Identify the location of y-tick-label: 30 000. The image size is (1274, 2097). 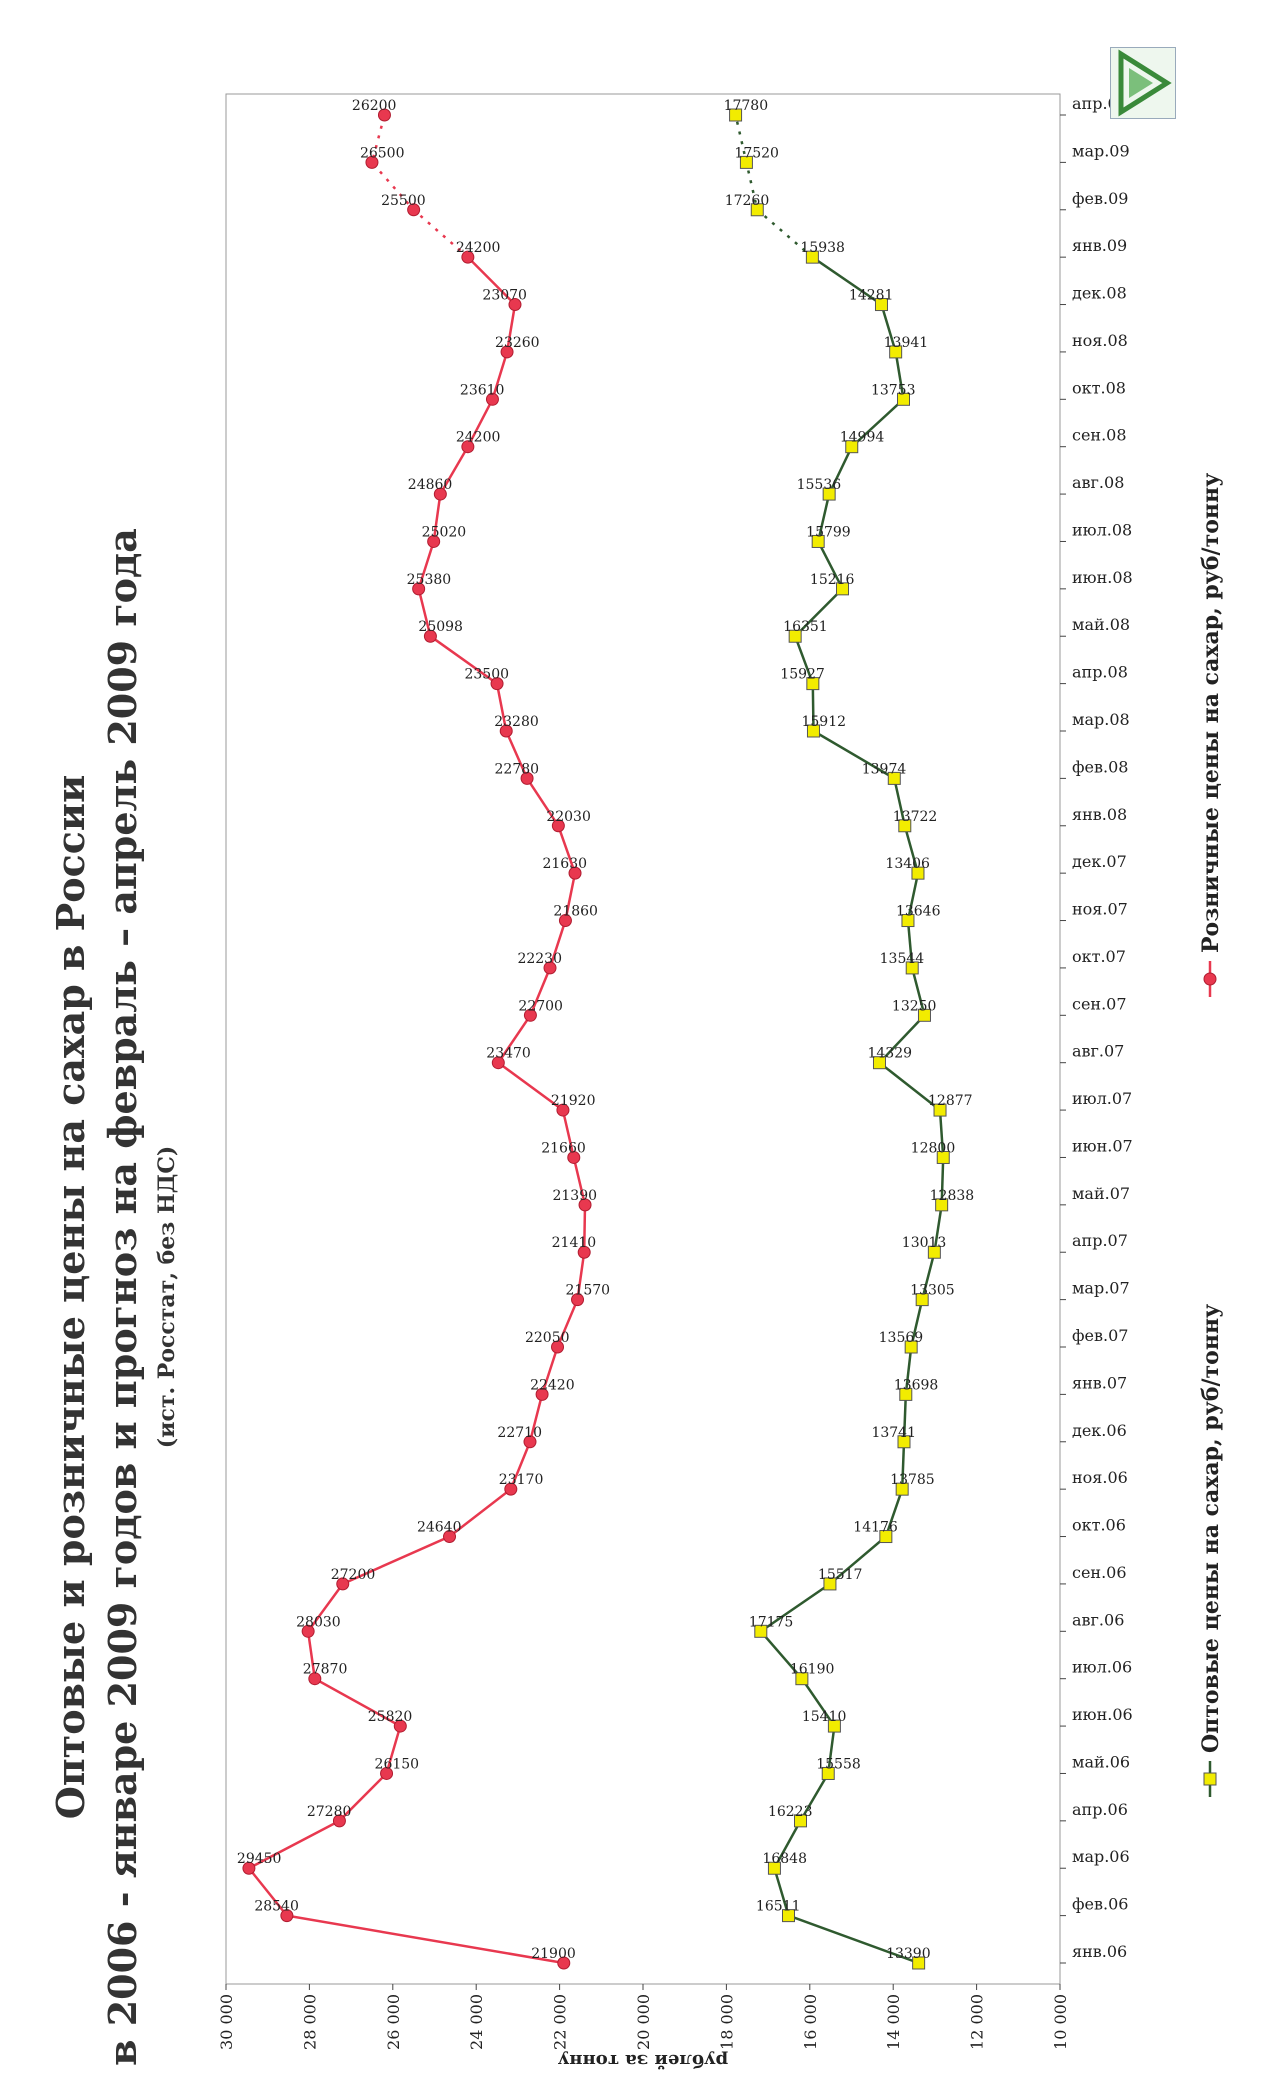
(226, 2022).